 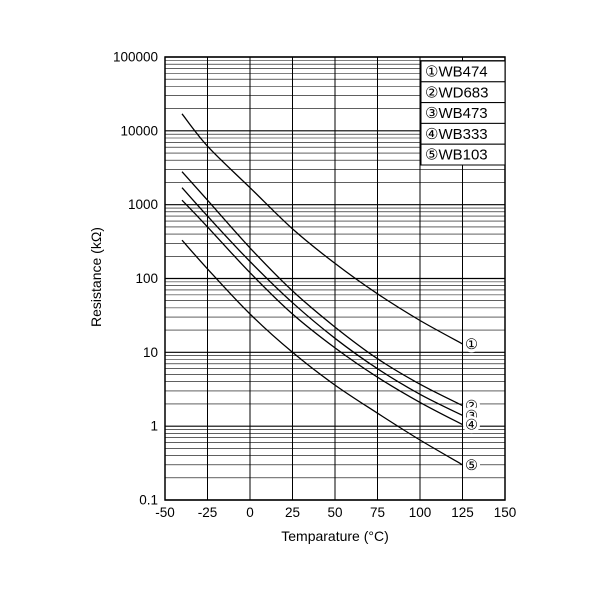 I want to click on curve-end-marker: ⑤, so click(x=471, y=466).